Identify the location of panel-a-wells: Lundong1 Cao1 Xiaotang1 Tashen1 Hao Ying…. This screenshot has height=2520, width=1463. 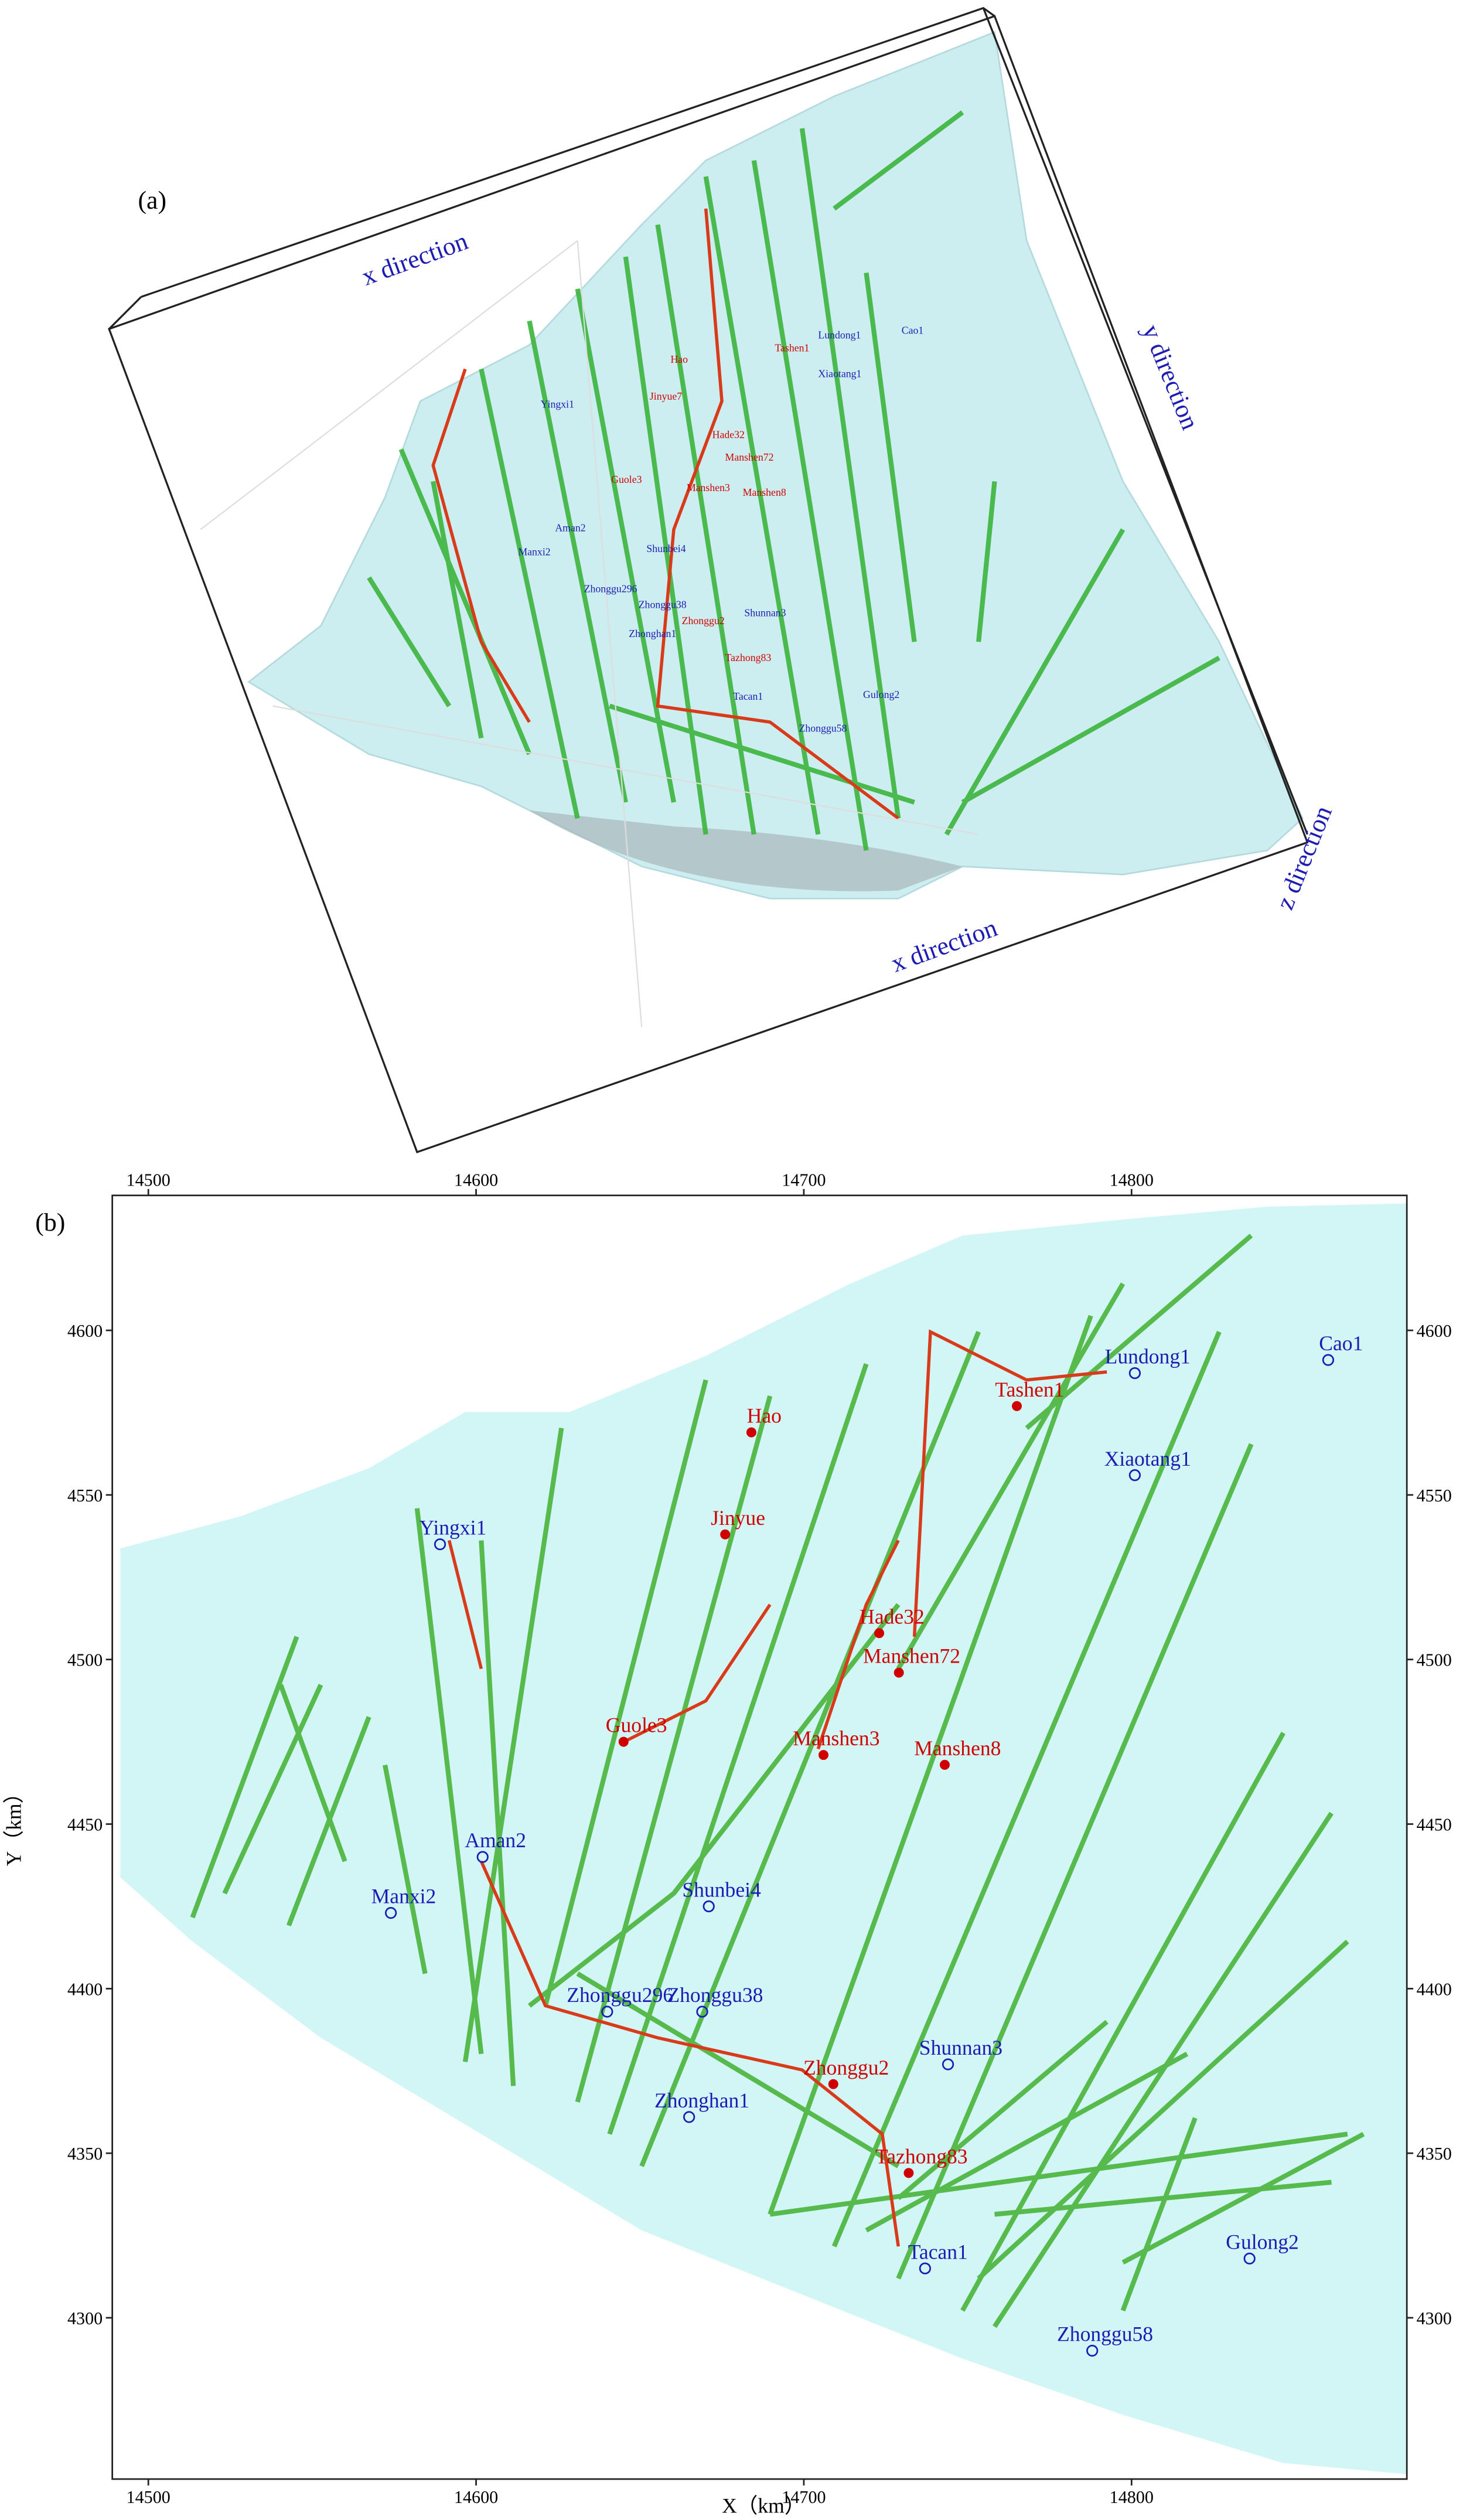
(721, 529).